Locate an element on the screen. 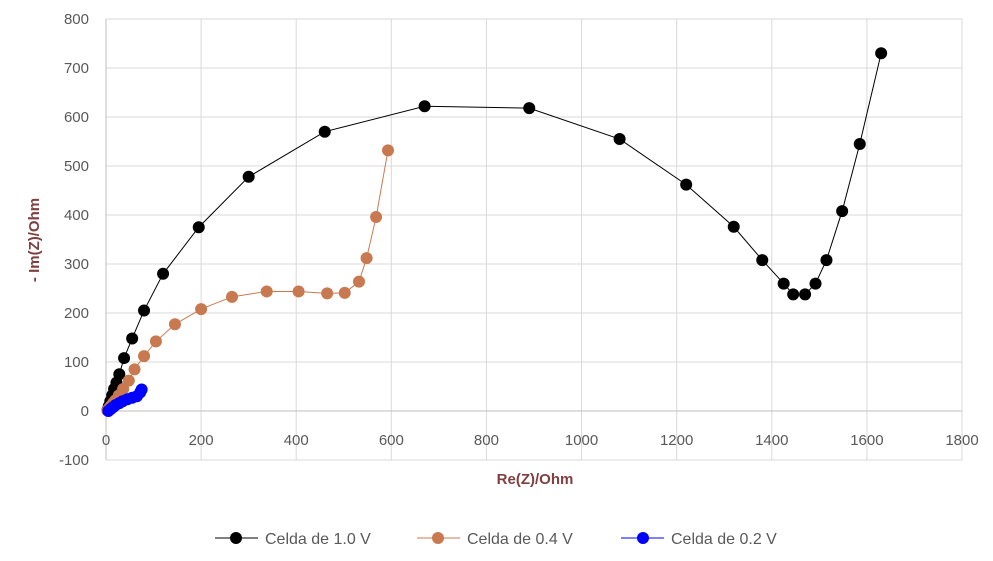 This screenshot has height=561, width=993. series-2-line is located at coordinates (248, 280).